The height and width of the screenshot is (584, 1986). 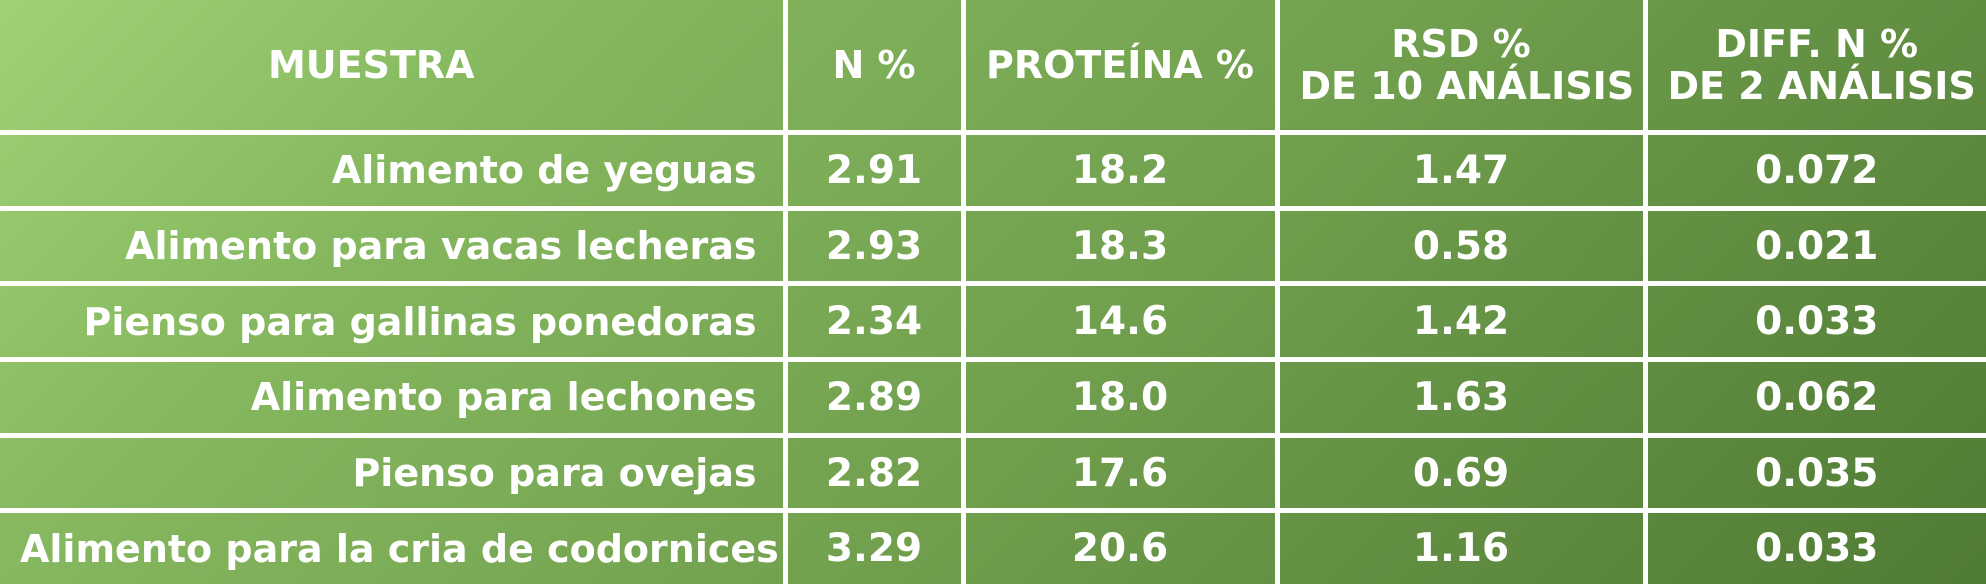 I want to click on cell-proteina: 14.6, so click(x=1120, y=322).